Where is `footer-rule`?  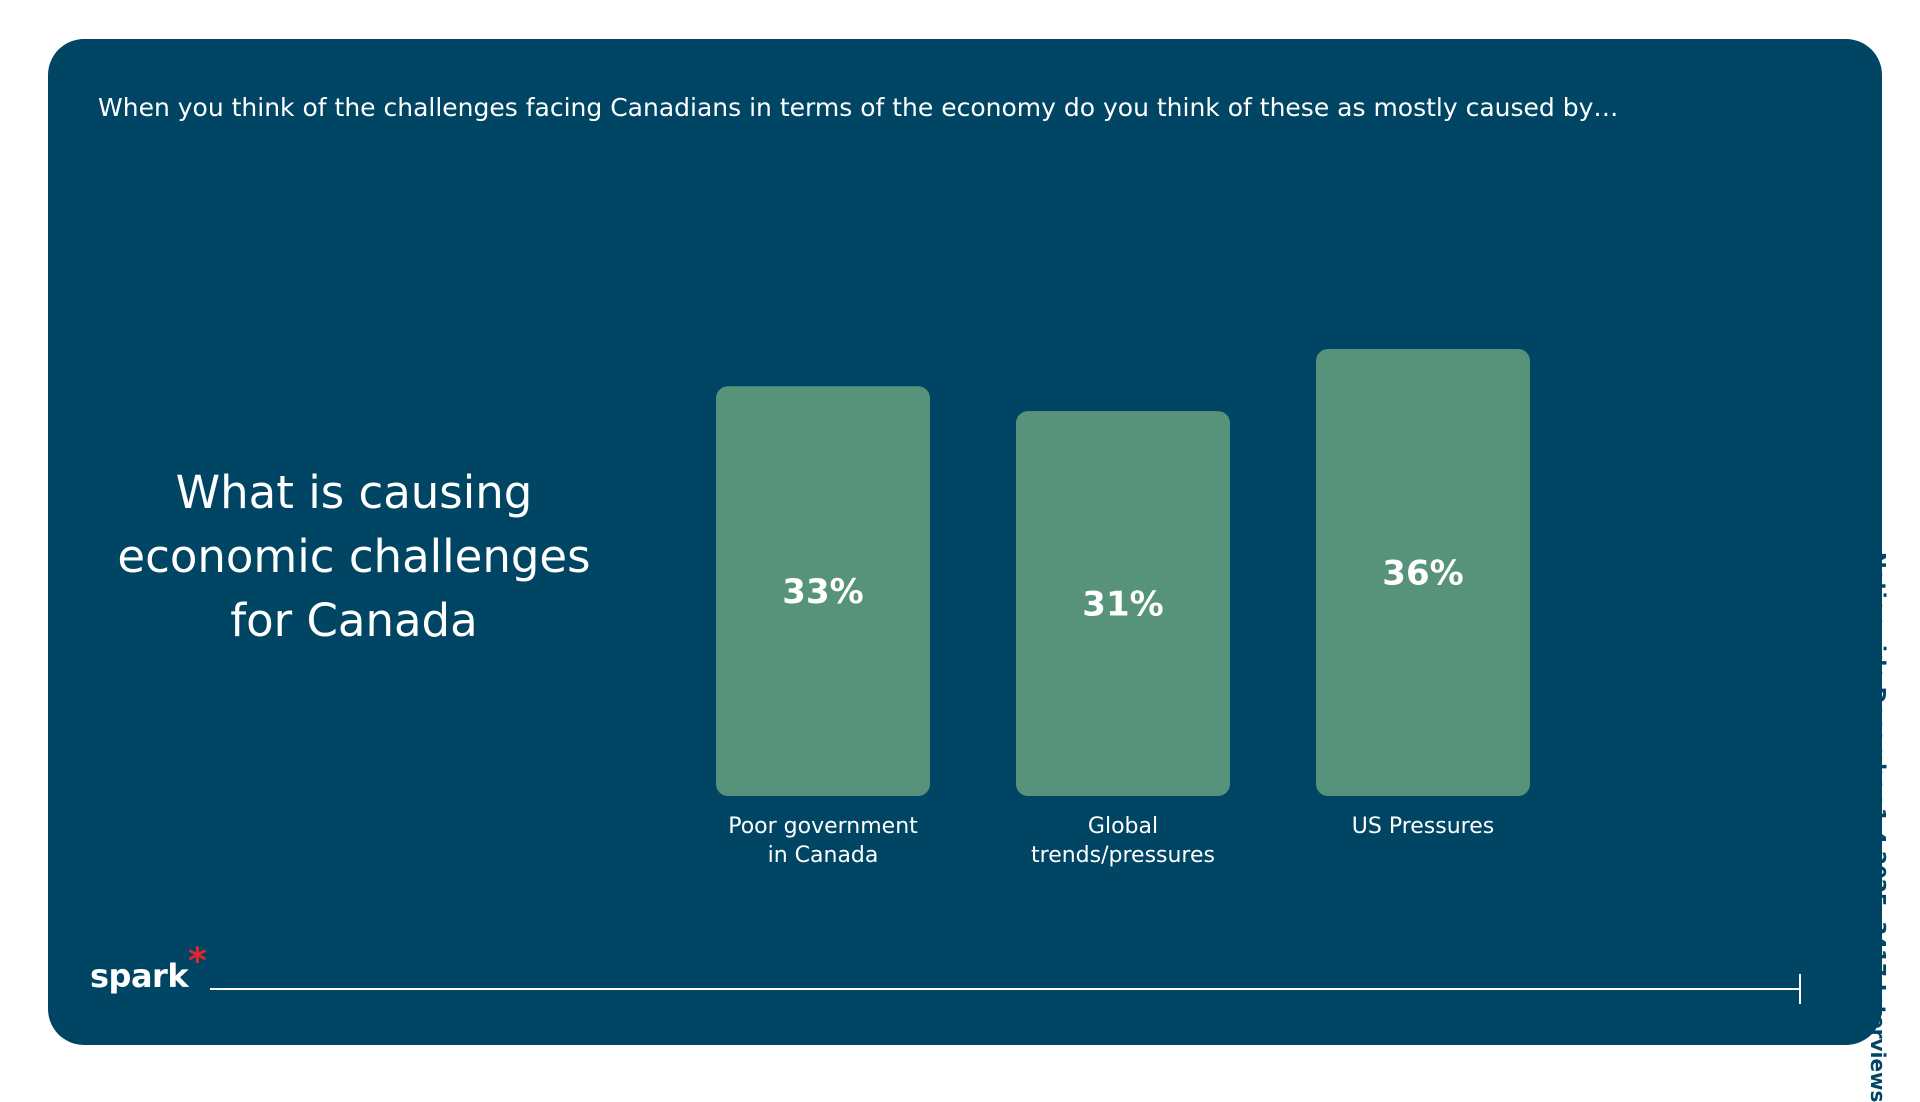
footer-rule is located at coordinates (1005, 989).